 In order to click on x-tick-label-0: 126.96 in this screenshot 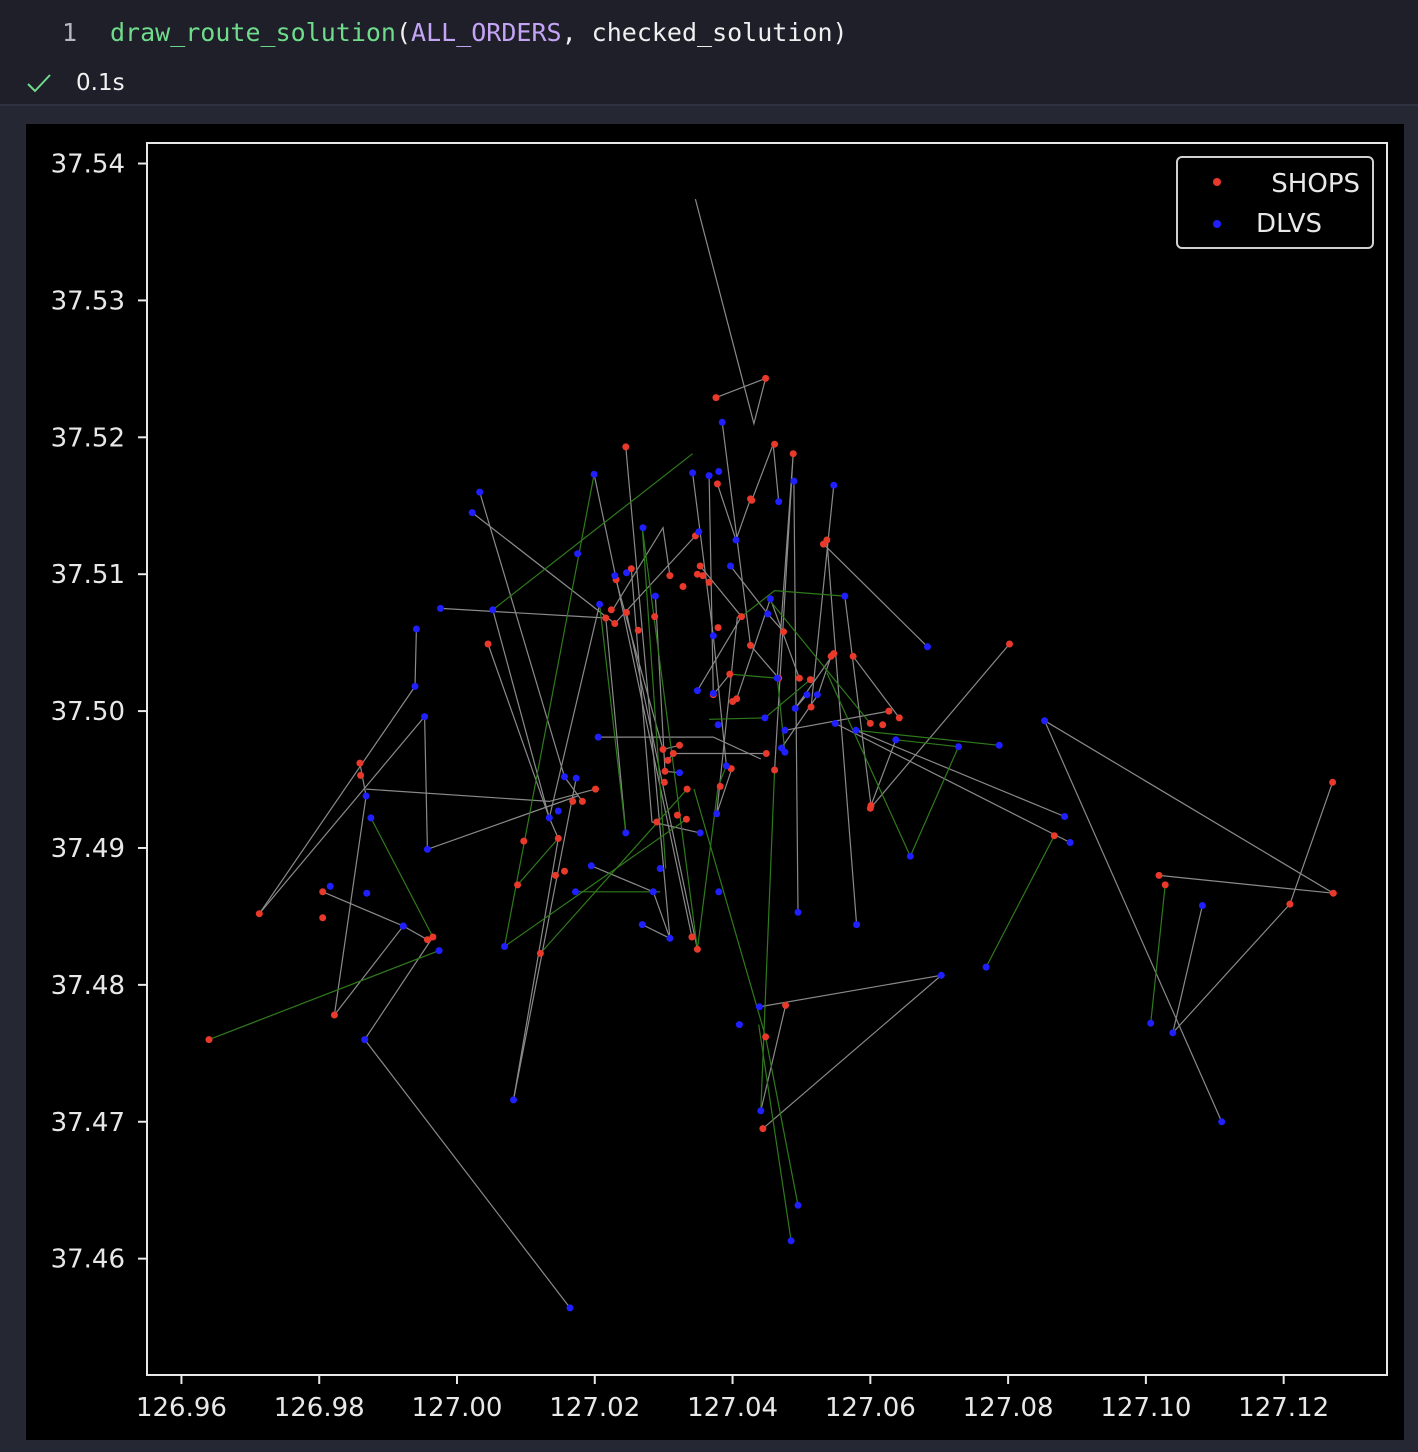, I will do `click(181, 1408)`.